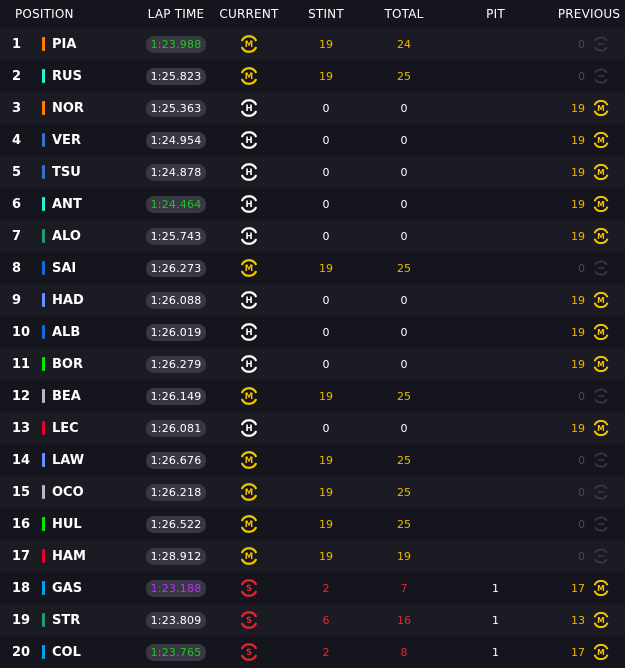 This screenshot has height=668, width=625. I want to click on table-row: 15 OCO 1:26.218 M 19 25 0, so click(312, 492).